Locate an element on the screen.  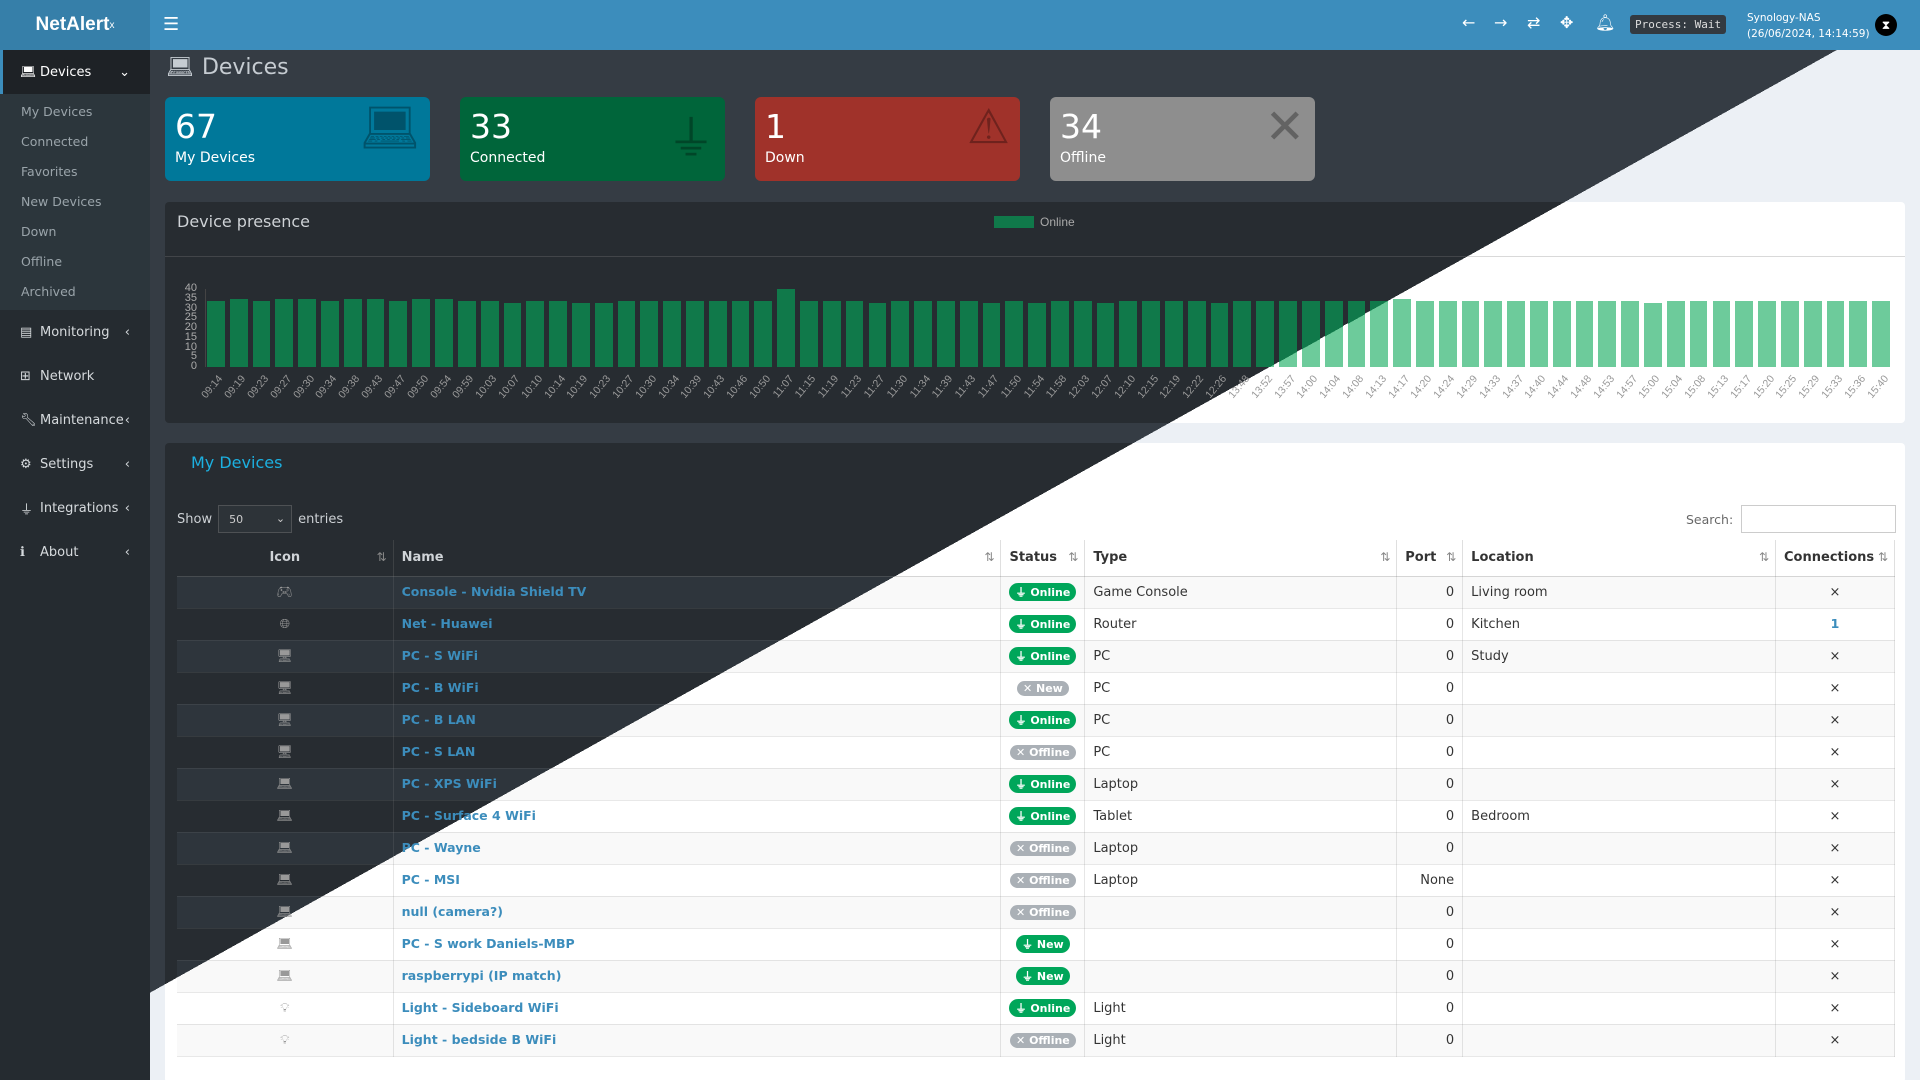
device-link: PC - B WiFi is located at coordinates (440, 687).